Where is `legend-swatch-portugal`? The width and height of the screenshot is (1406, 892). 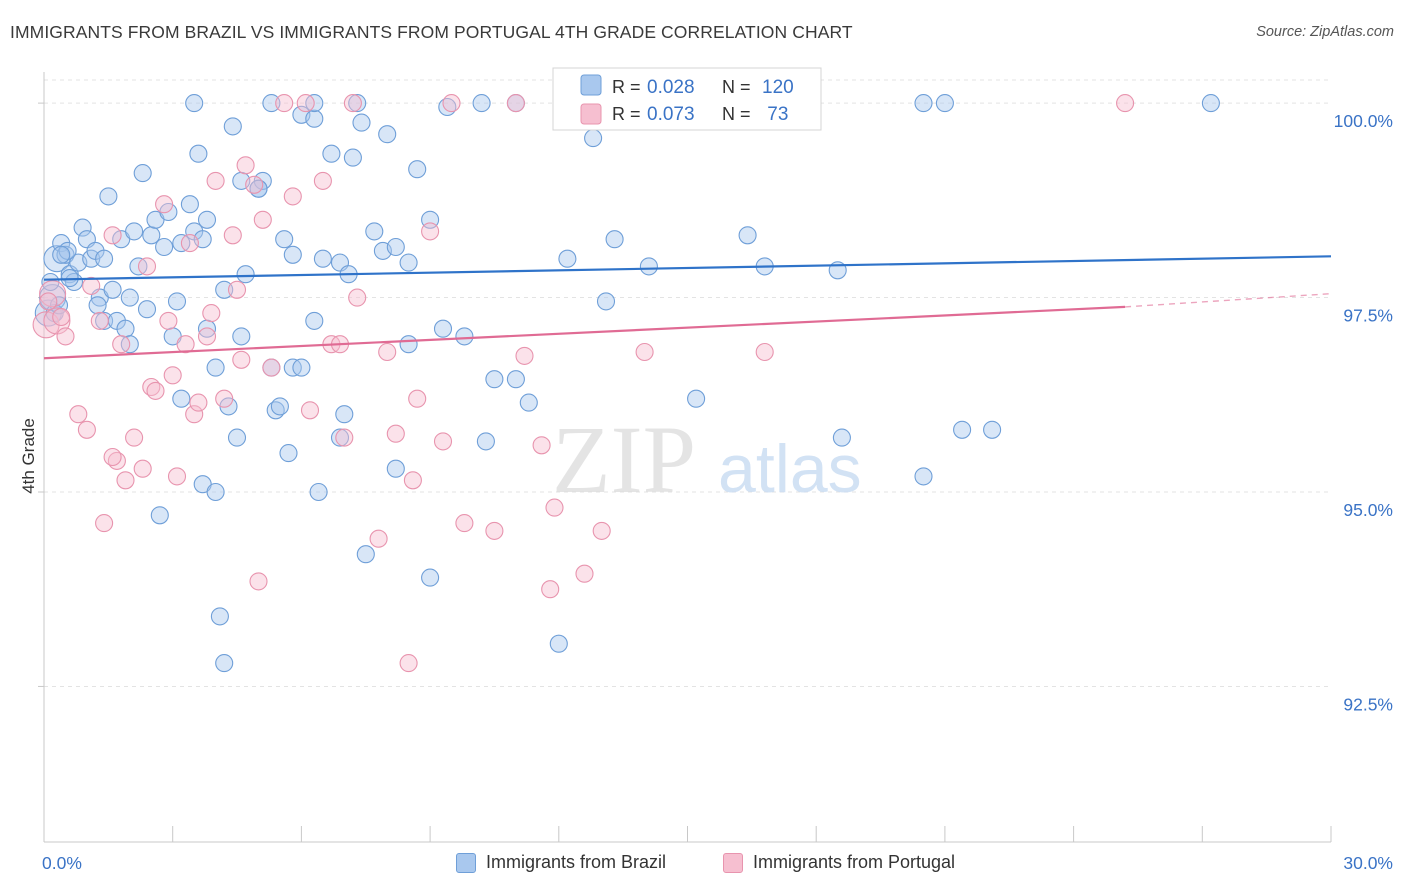
legend-swatch-portugal is located at coordinates (733, 862).